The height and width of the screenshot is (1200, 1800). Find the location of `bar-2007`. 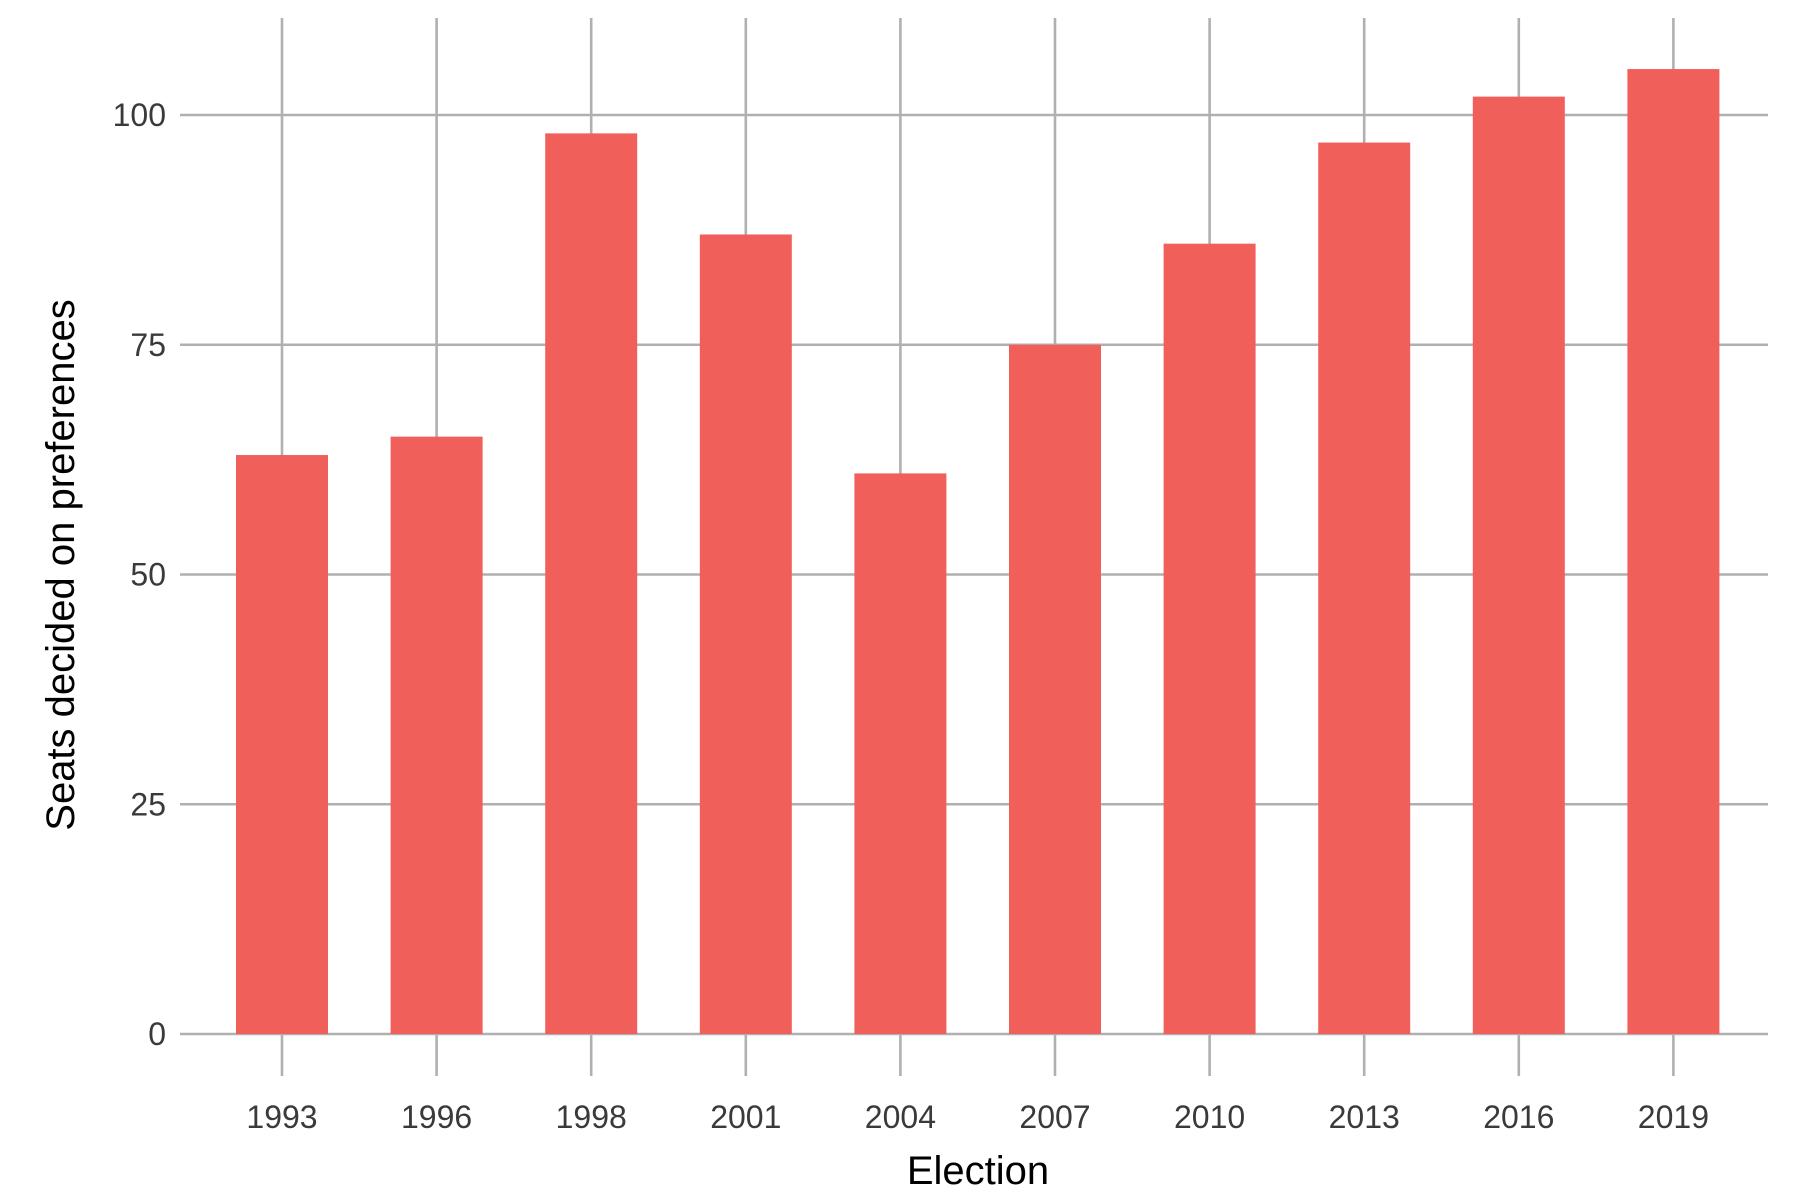

bar-2007 is located at coordinates (1055, 689).